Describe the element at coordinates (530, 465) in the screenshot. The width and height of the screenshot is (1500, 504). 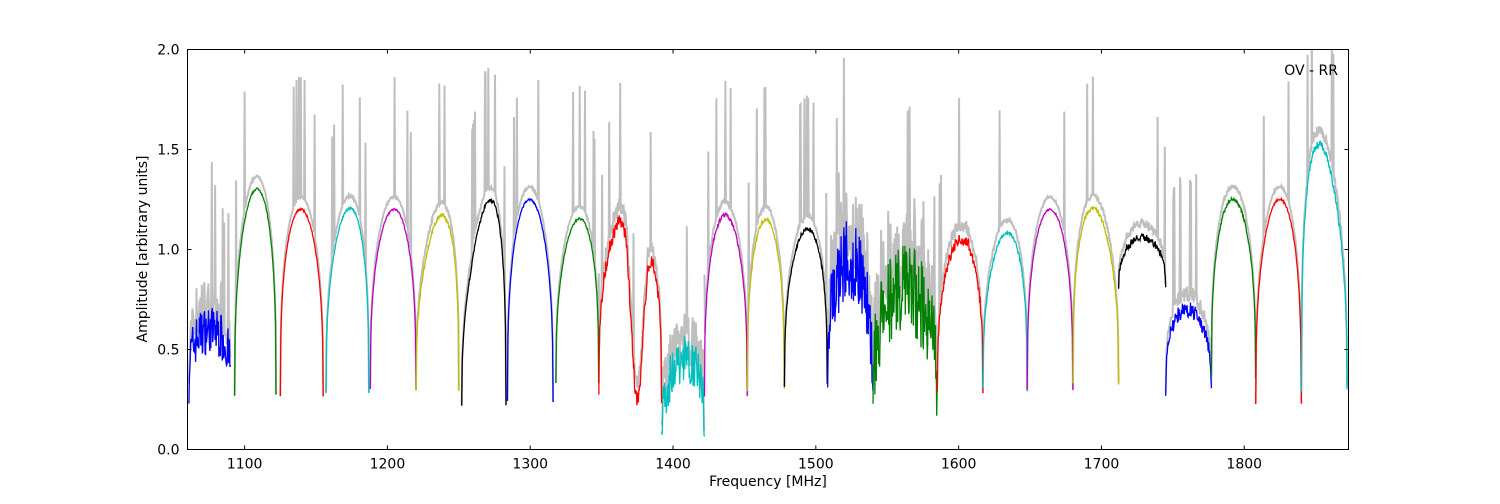
I see `x-tick-label: 1300` at that location.